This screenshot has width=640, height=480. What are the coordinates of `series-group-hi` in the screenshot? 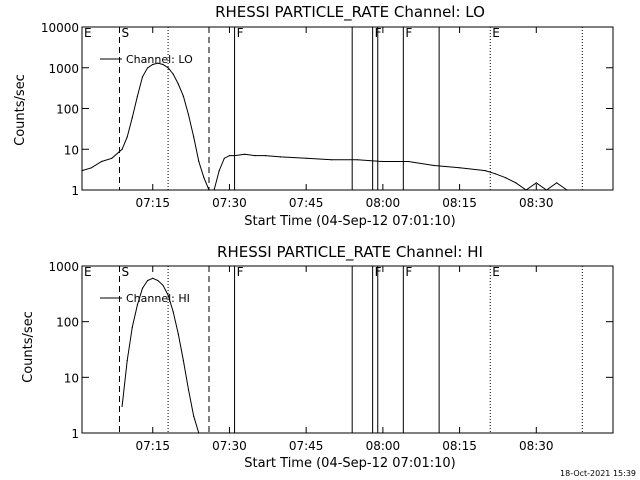 It's located at (160, 355).